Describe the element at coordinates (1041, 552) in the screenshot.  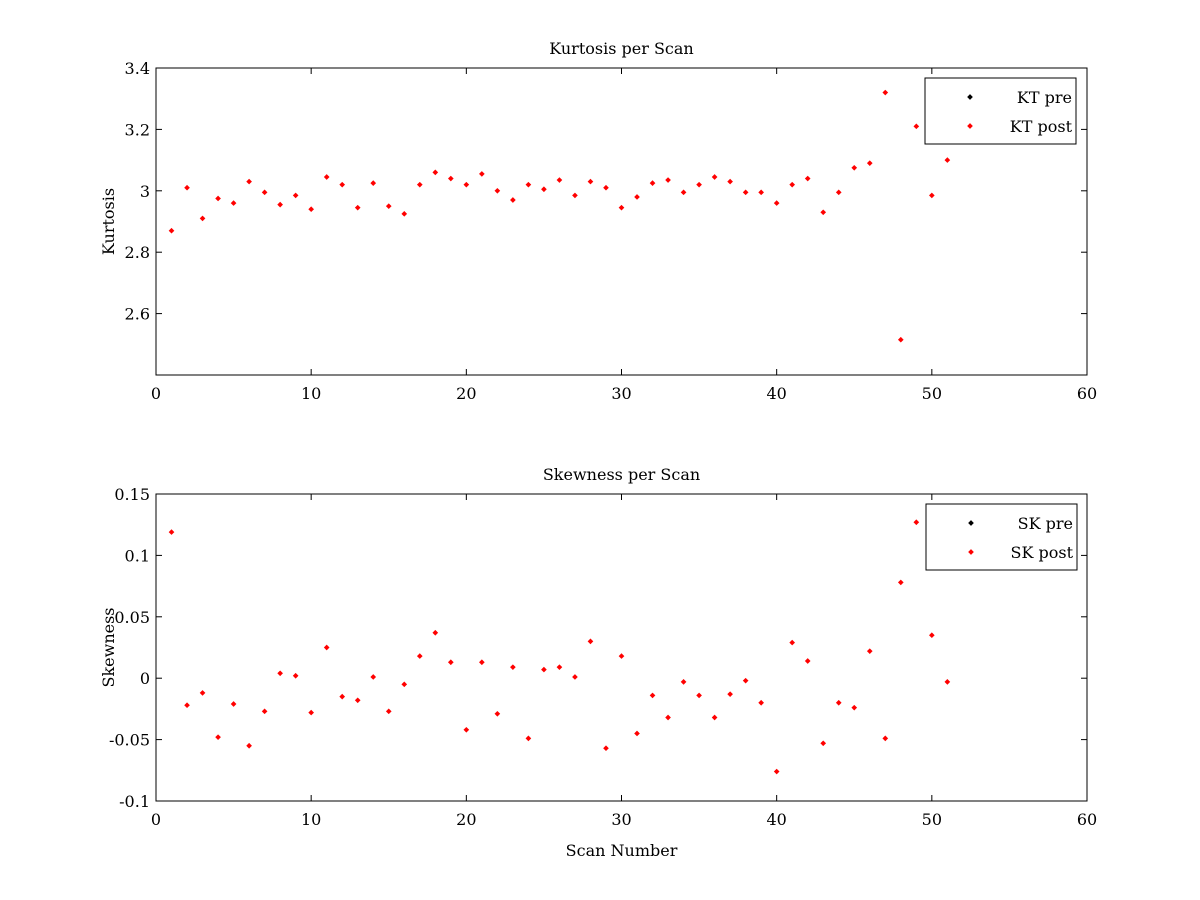
I see `legend-label: SK post` at that location.